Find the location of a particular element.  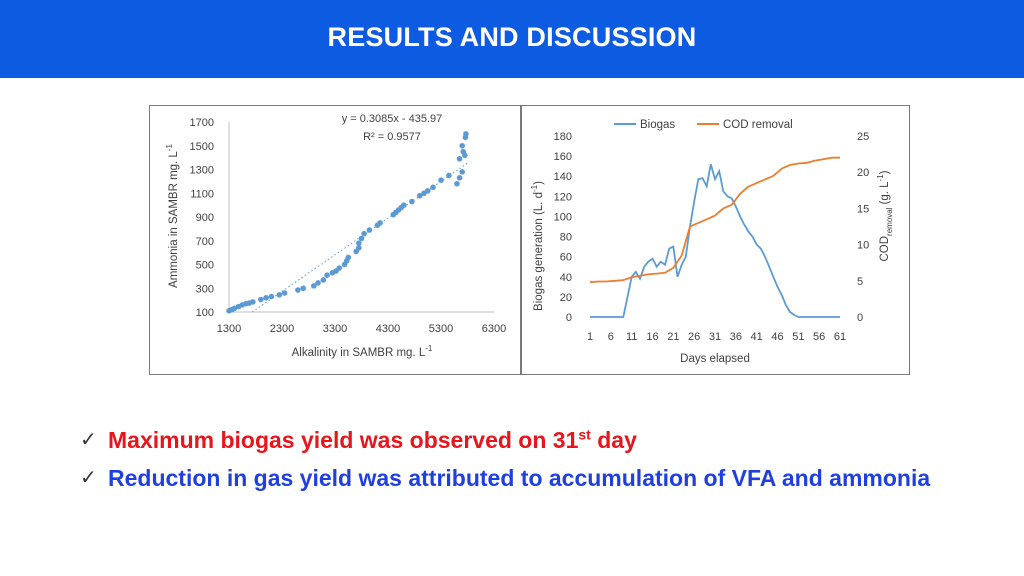

x-tick-label: 4300 is located at coordinates (388, 329).